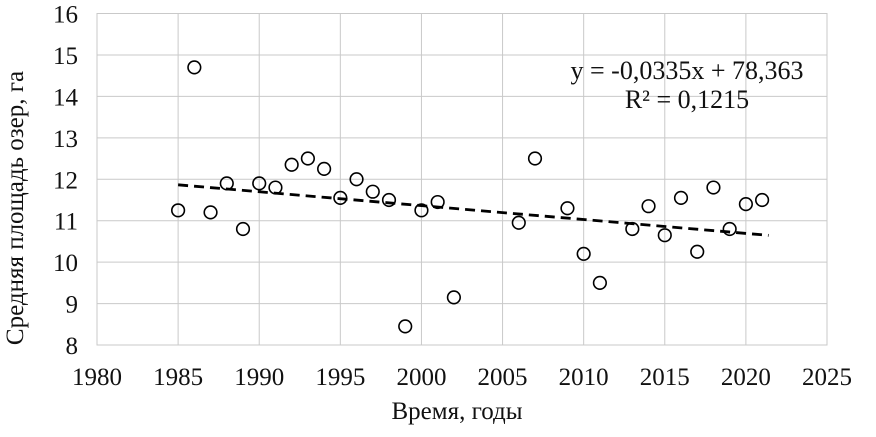 The width and height of the screenshot is (876, 437). I want to click on x-tick-label: 2020, so click(746, 377).